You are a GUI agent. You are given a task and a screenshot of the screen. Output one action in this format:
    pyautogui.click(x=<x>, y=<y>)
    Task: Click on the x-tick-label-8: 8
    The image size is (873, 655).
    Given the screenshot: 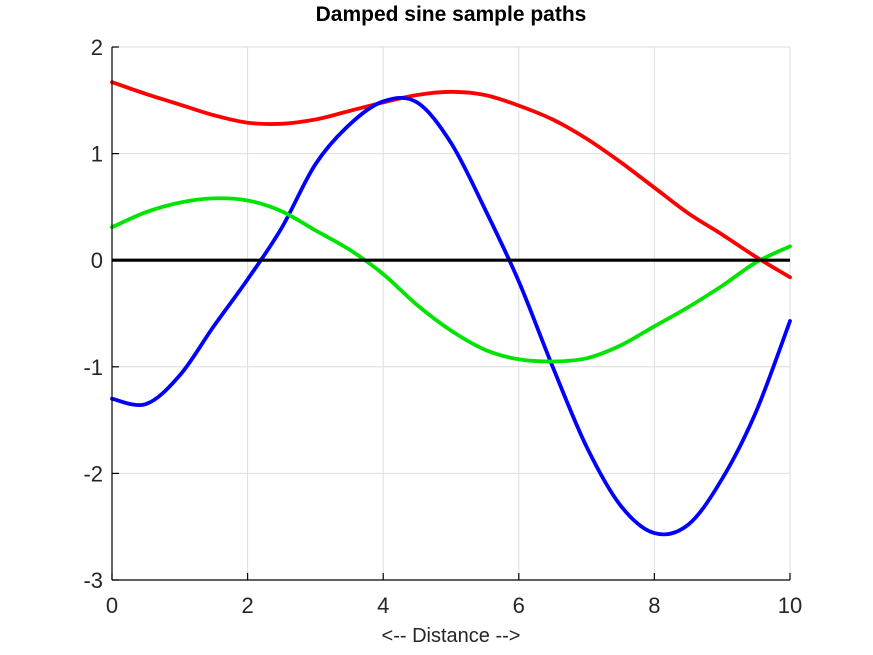 What is the action you would take?
    pyautogui.click(x=654, y=605)
    